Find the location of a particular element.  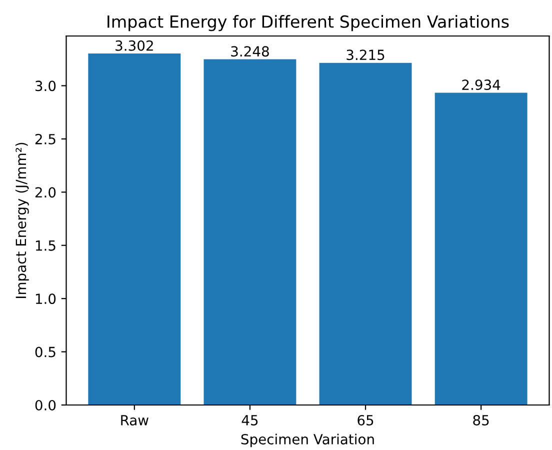

data-label: 3.248 is located at coordinates (250, 51).